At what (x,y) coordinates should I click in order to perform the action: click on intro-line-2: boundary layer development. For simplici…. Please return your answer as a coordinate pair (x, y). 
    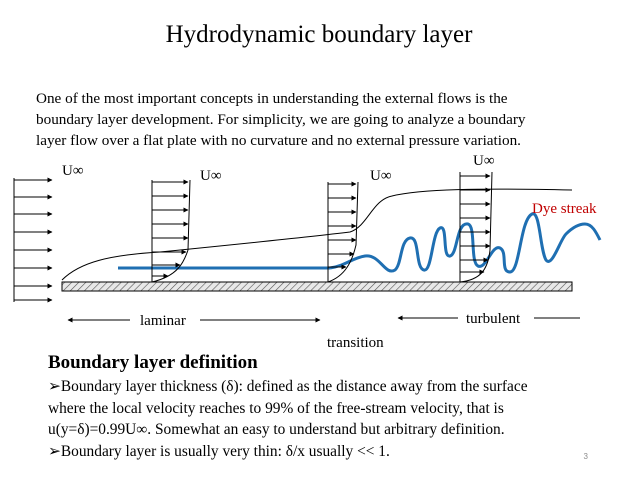
    Looking at the image, I should click on (281, 119).